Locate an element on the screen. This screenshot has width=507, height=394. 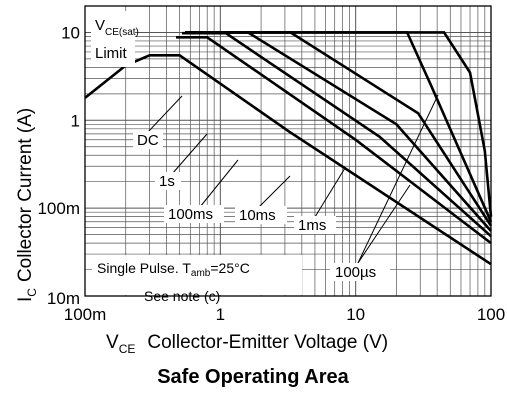
100ms-label-bg is located at coordinates (194, 214).